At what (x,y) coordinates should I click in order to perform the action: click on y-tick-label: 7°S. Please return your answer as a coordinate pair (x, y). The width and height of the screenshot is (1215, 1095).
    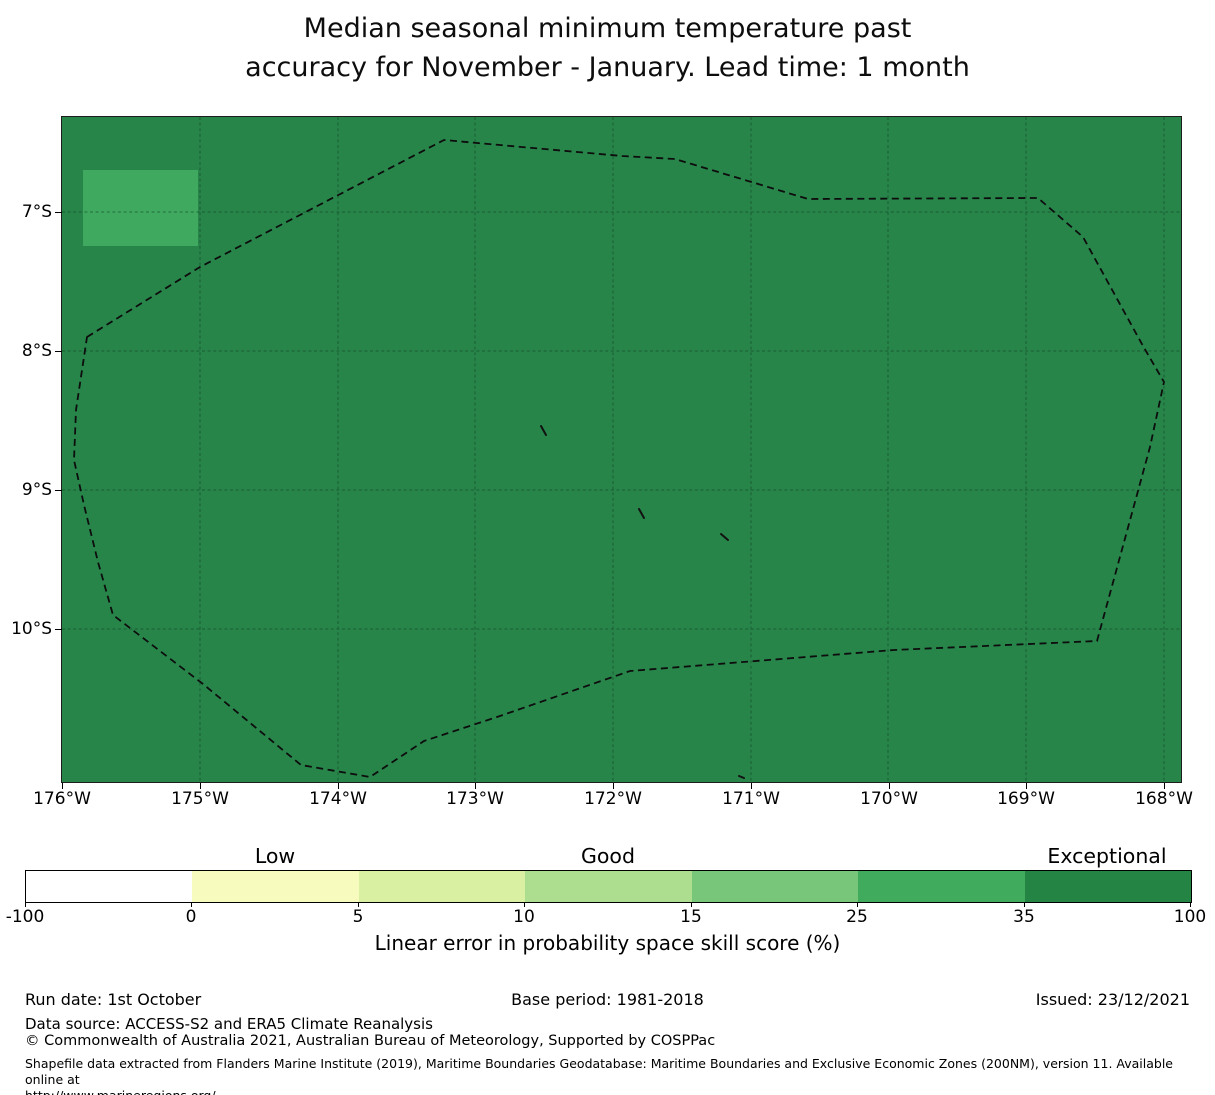
    Looking at the image, I should click on (36, 212).